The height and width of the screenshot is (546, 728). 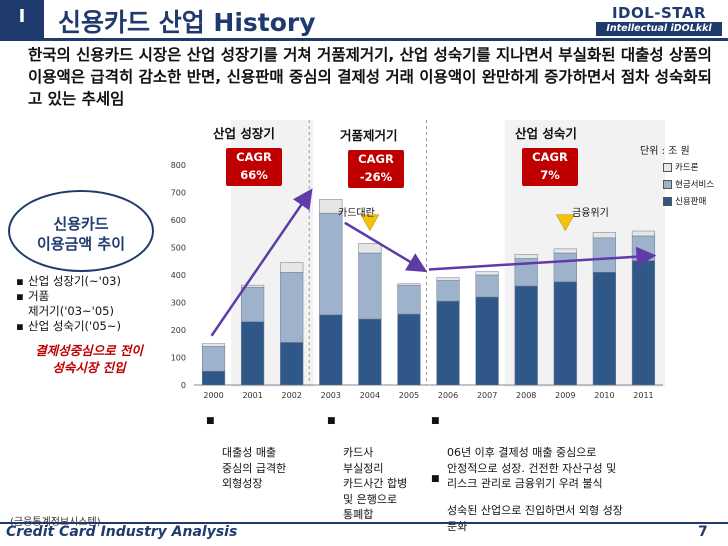 I want to click on cagr-value: -26%, so click(x=376, y=177).